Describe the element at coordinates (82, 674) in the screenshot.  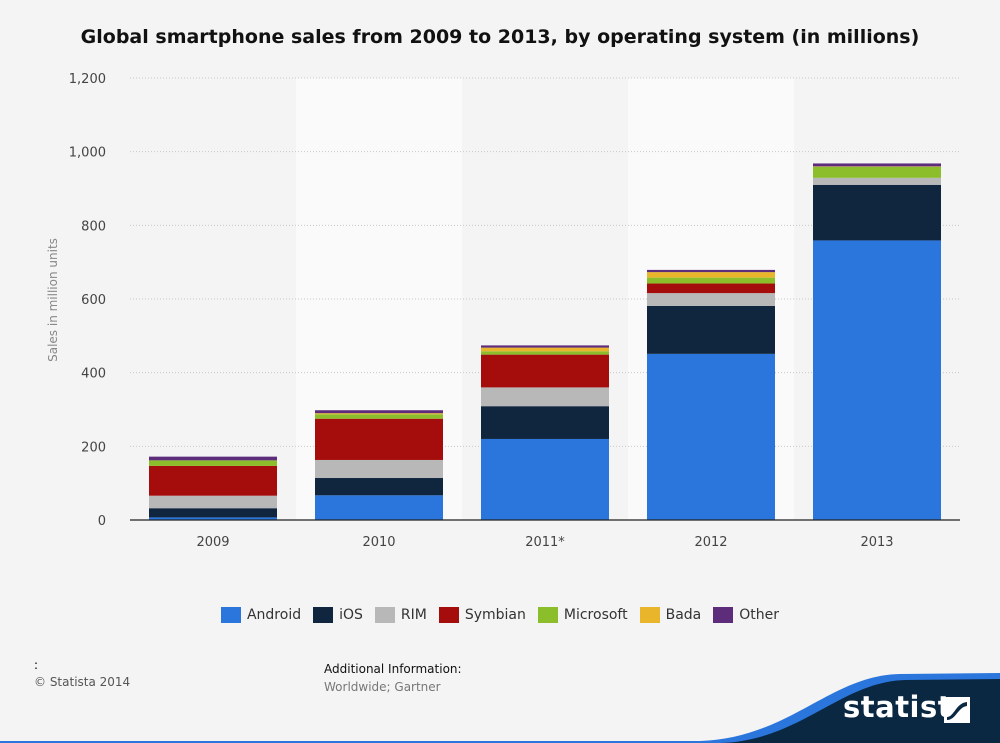
I see `footer-source: : © Statista 2014` at that location.